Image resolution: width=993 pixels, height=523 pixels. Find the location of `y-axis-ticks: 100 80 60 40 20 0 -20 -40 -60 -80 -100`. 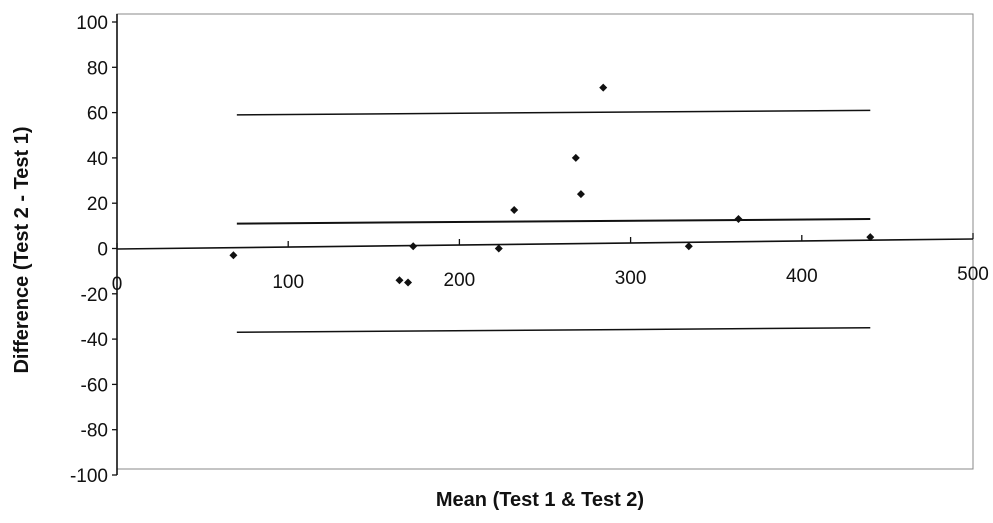

y-axis-ticks: 100 80 60 40 20 0 -20 -40 -60 -80 -100 is located at coordinates (93, 250).